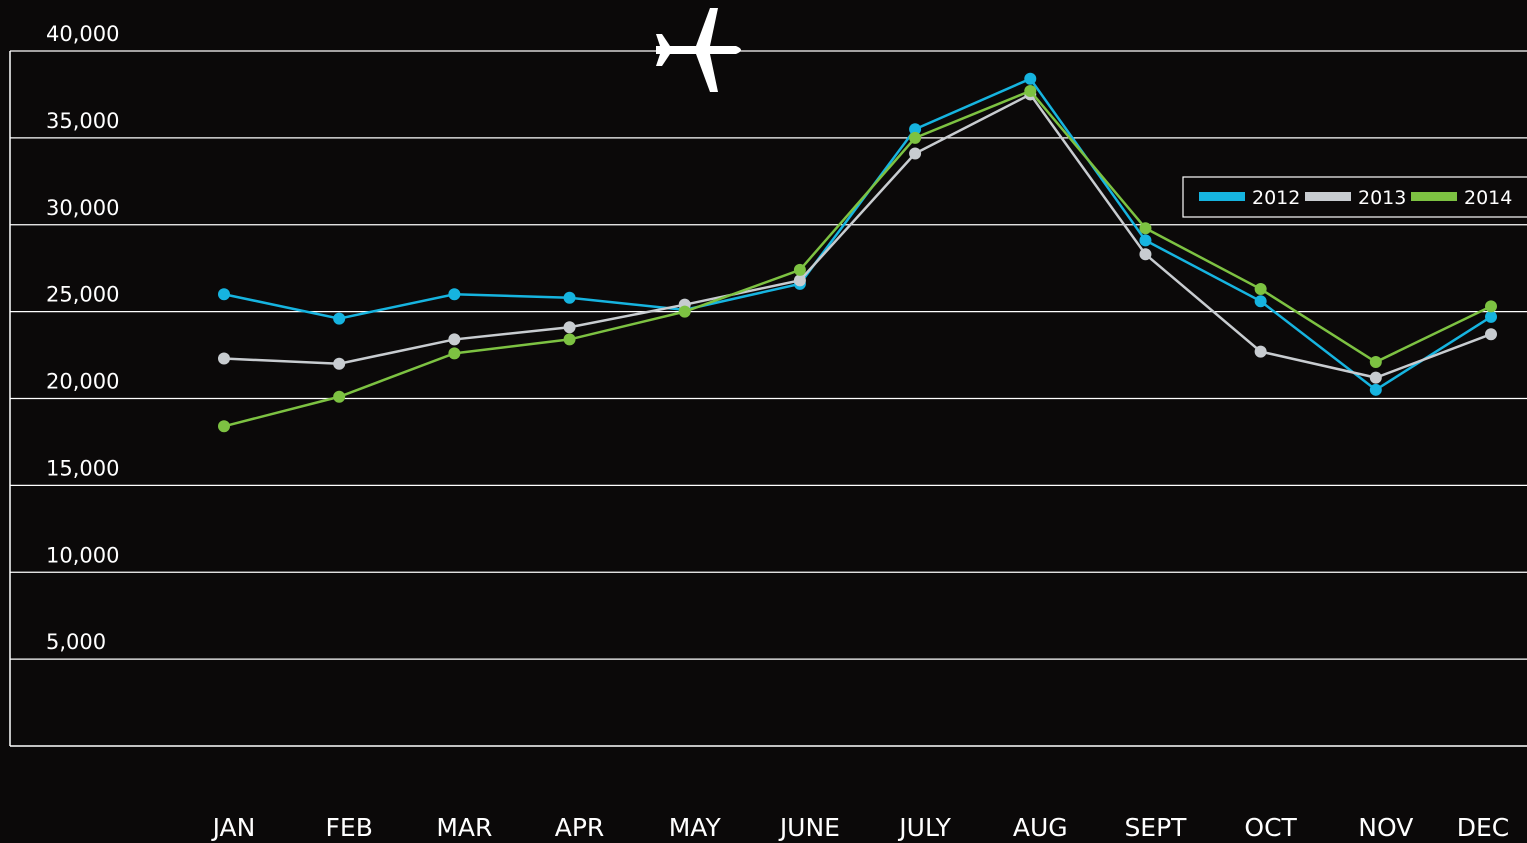 The image size is (1527, 843). I want to click on x-tick-label: FEB, so click(349, 827).